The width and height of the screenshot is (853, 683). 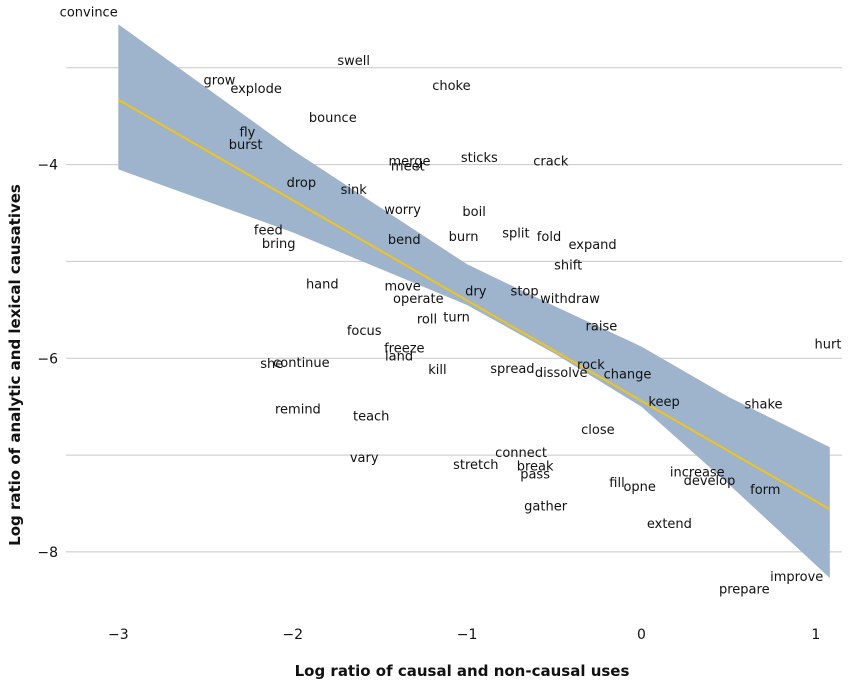 What do you see at coordinates (354, 190) in the screenshot?
I see `word-point: sink` at bounding box center [354, 190].